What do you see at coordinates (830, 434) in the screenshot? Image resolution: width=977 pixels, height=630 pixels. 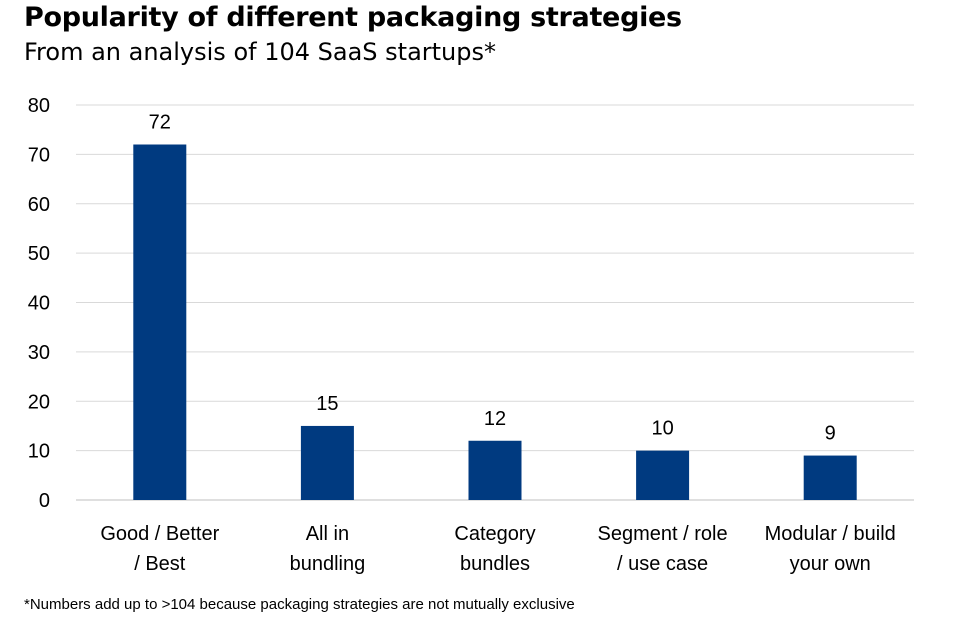 I see `data-label-4: 9` at bounding box center [830, 434].